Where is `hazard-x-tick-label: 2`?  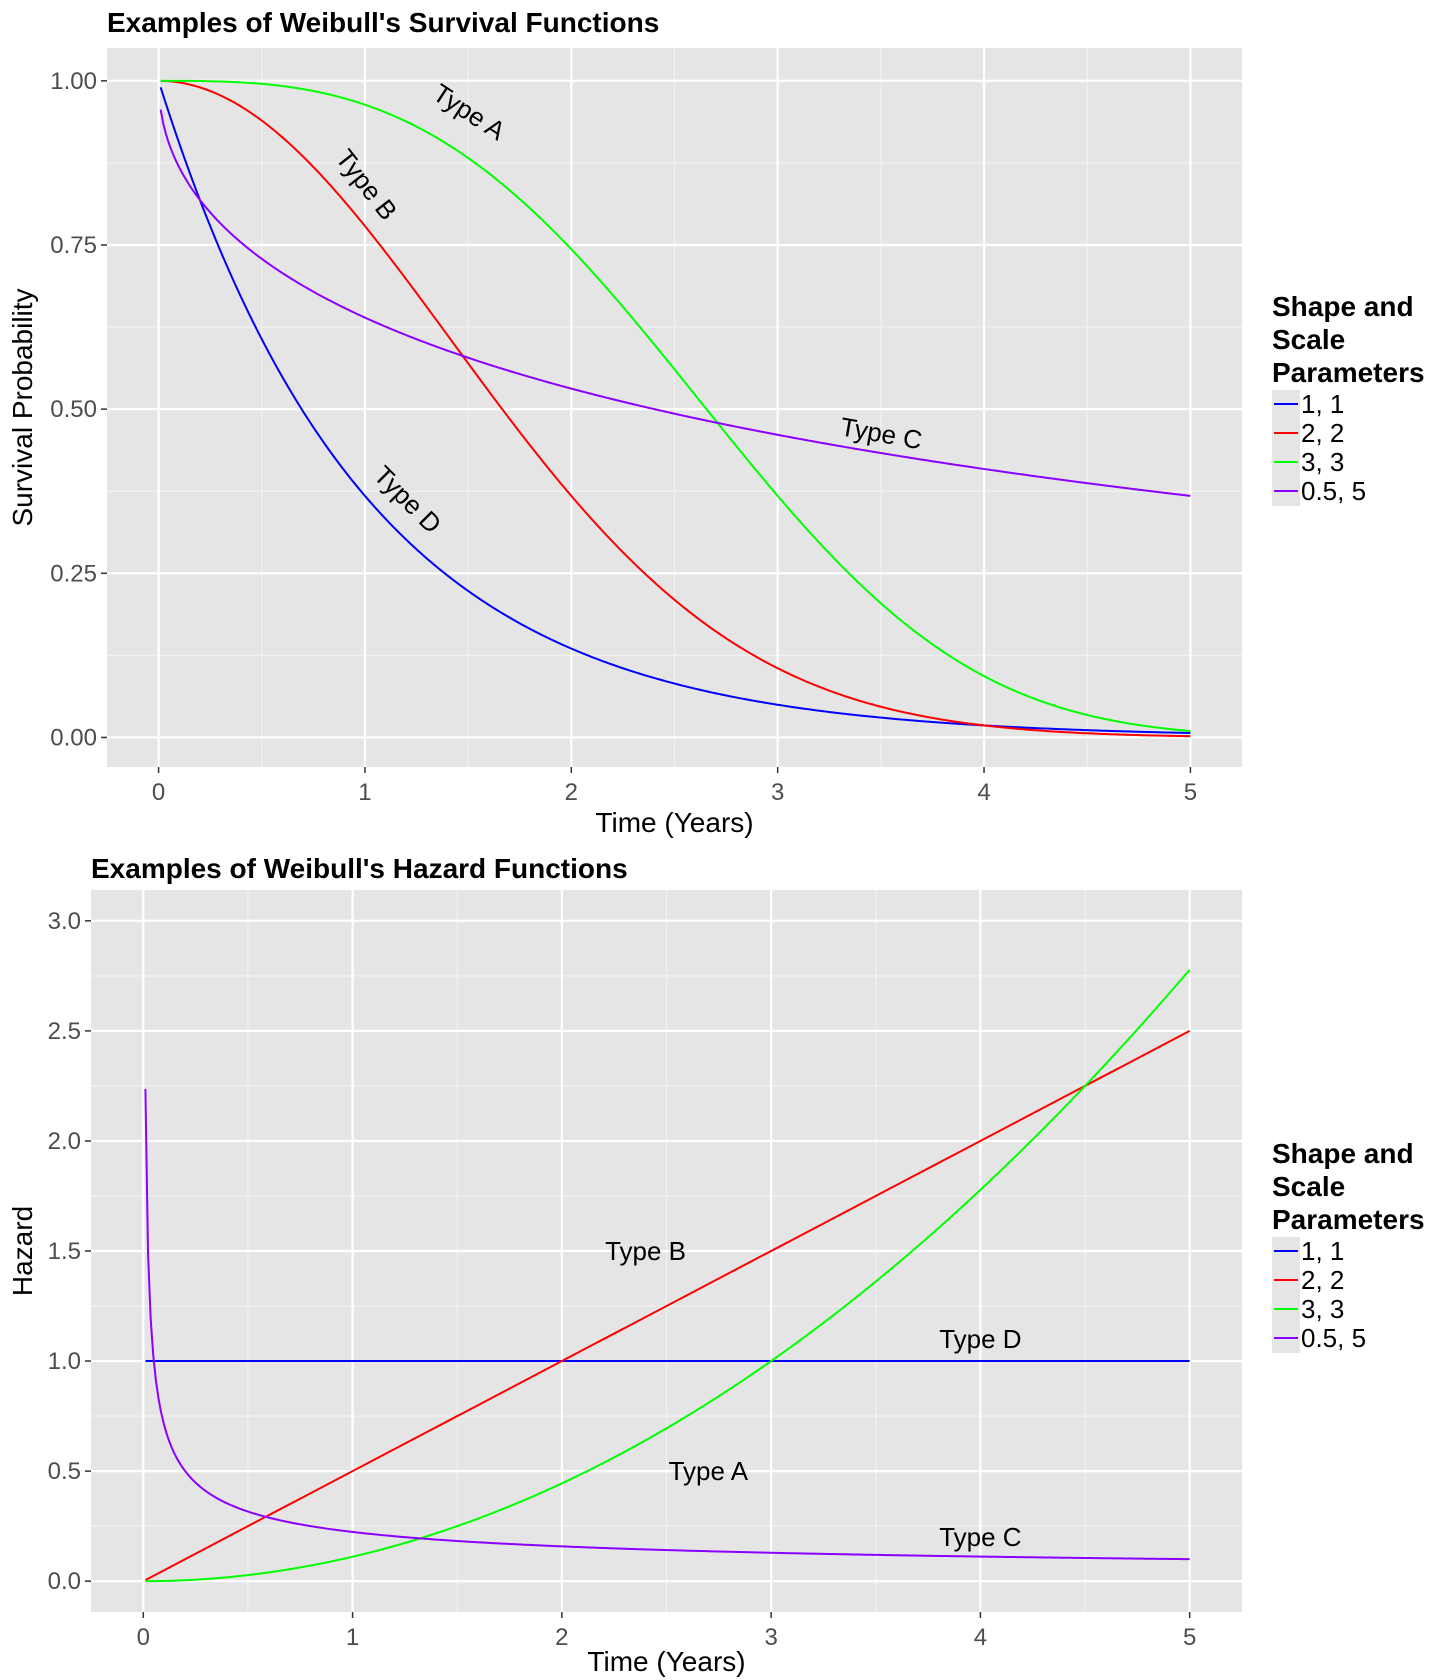
hazard-x-tick-label: 2 is located at coordinates (561, 1637).